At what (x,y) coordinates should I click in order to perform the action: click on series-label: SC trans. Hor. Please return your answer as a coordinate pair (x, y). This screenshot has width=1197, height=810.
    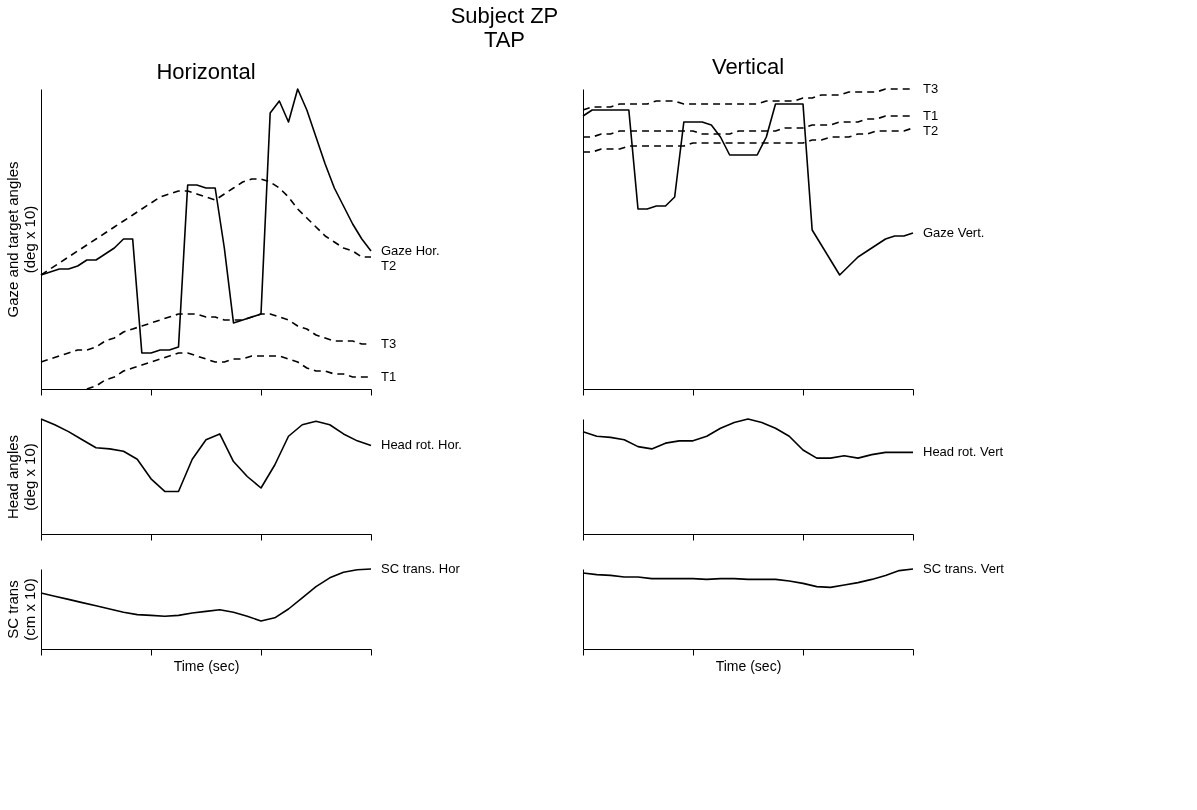
    Looking at the image, I should click on (421, 568).